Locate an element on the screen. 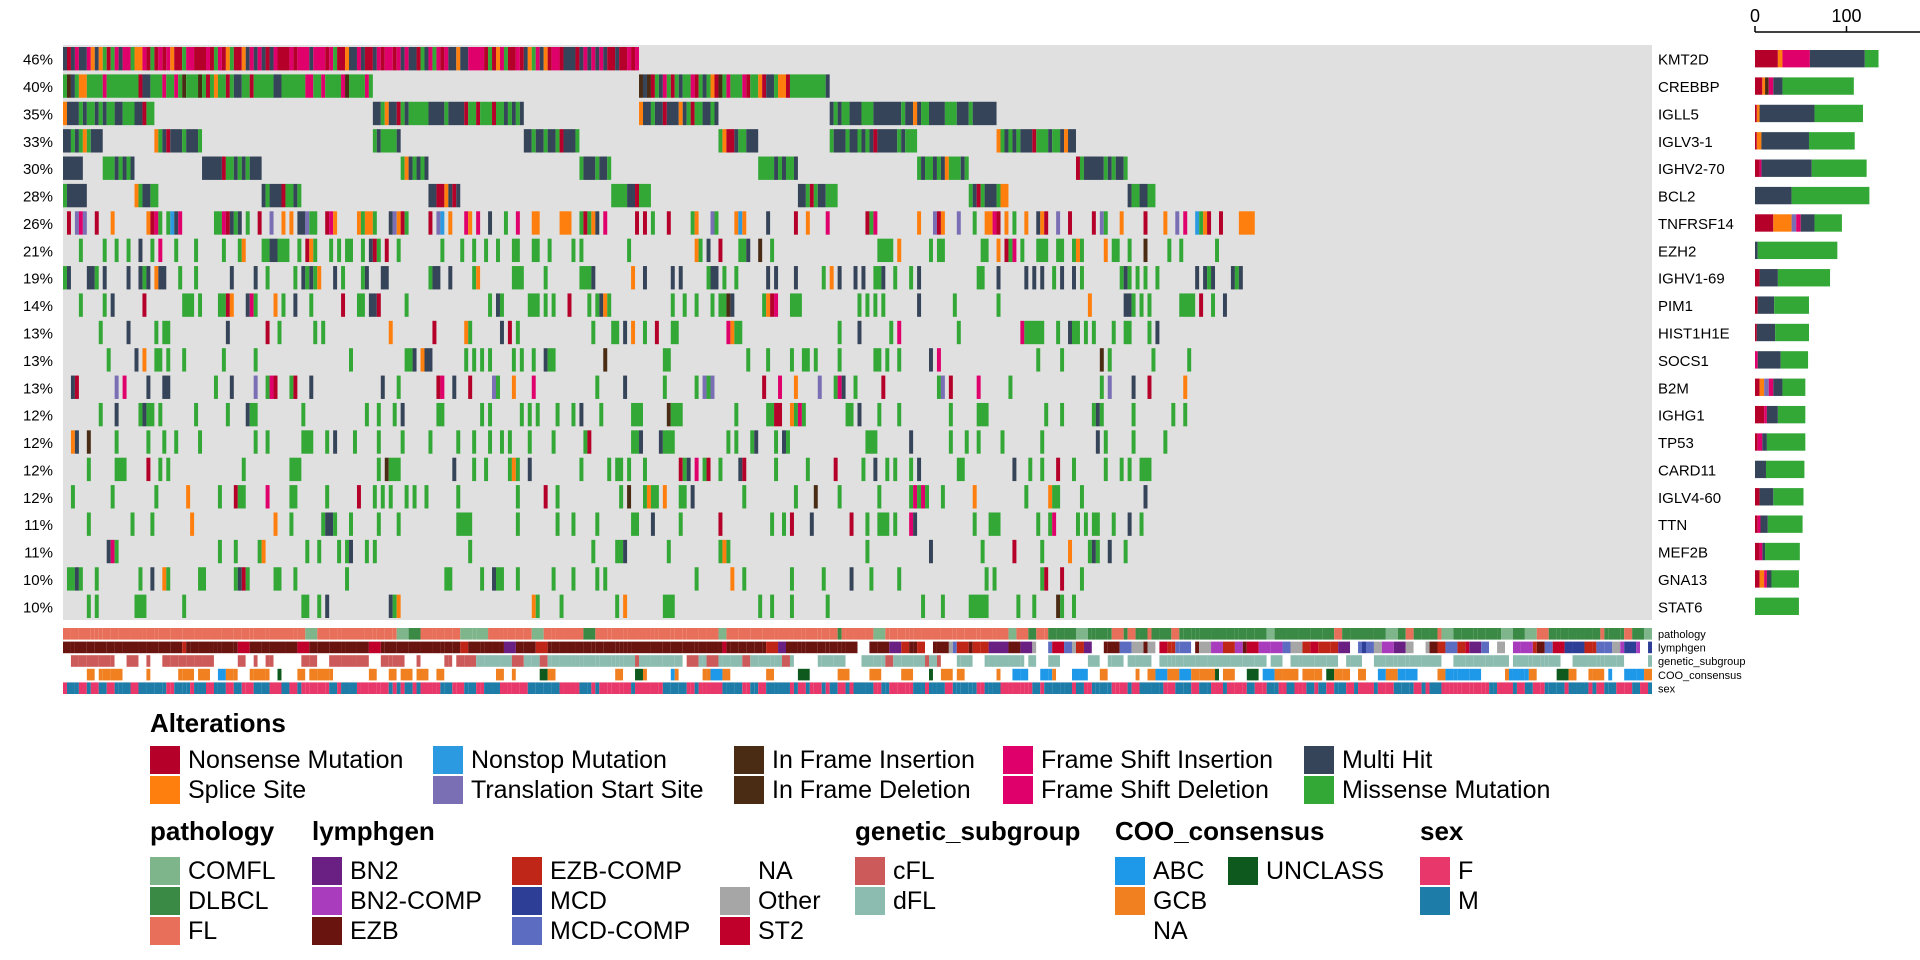  gene-name-label: BCL2 is located at coordinates (1677, 197).